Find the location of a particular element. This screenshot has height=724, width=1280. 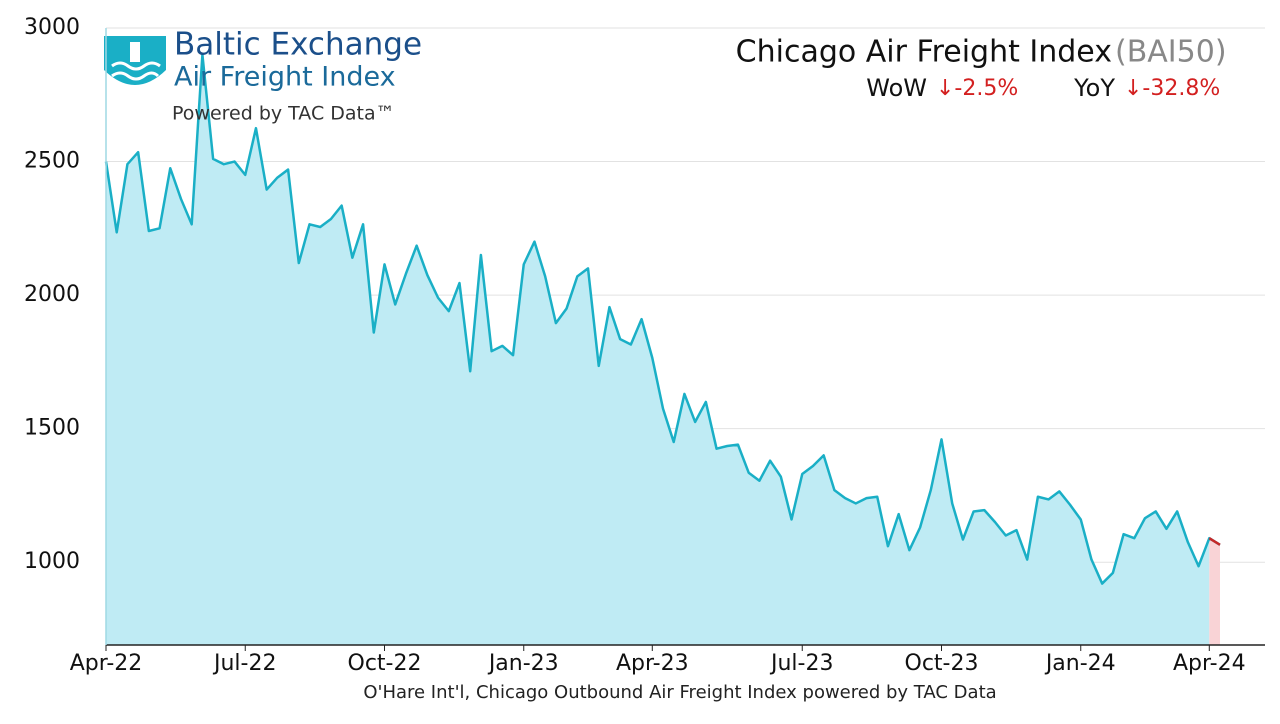

x-tick-label: Jan-24 is located at coordinates (1080, 663).